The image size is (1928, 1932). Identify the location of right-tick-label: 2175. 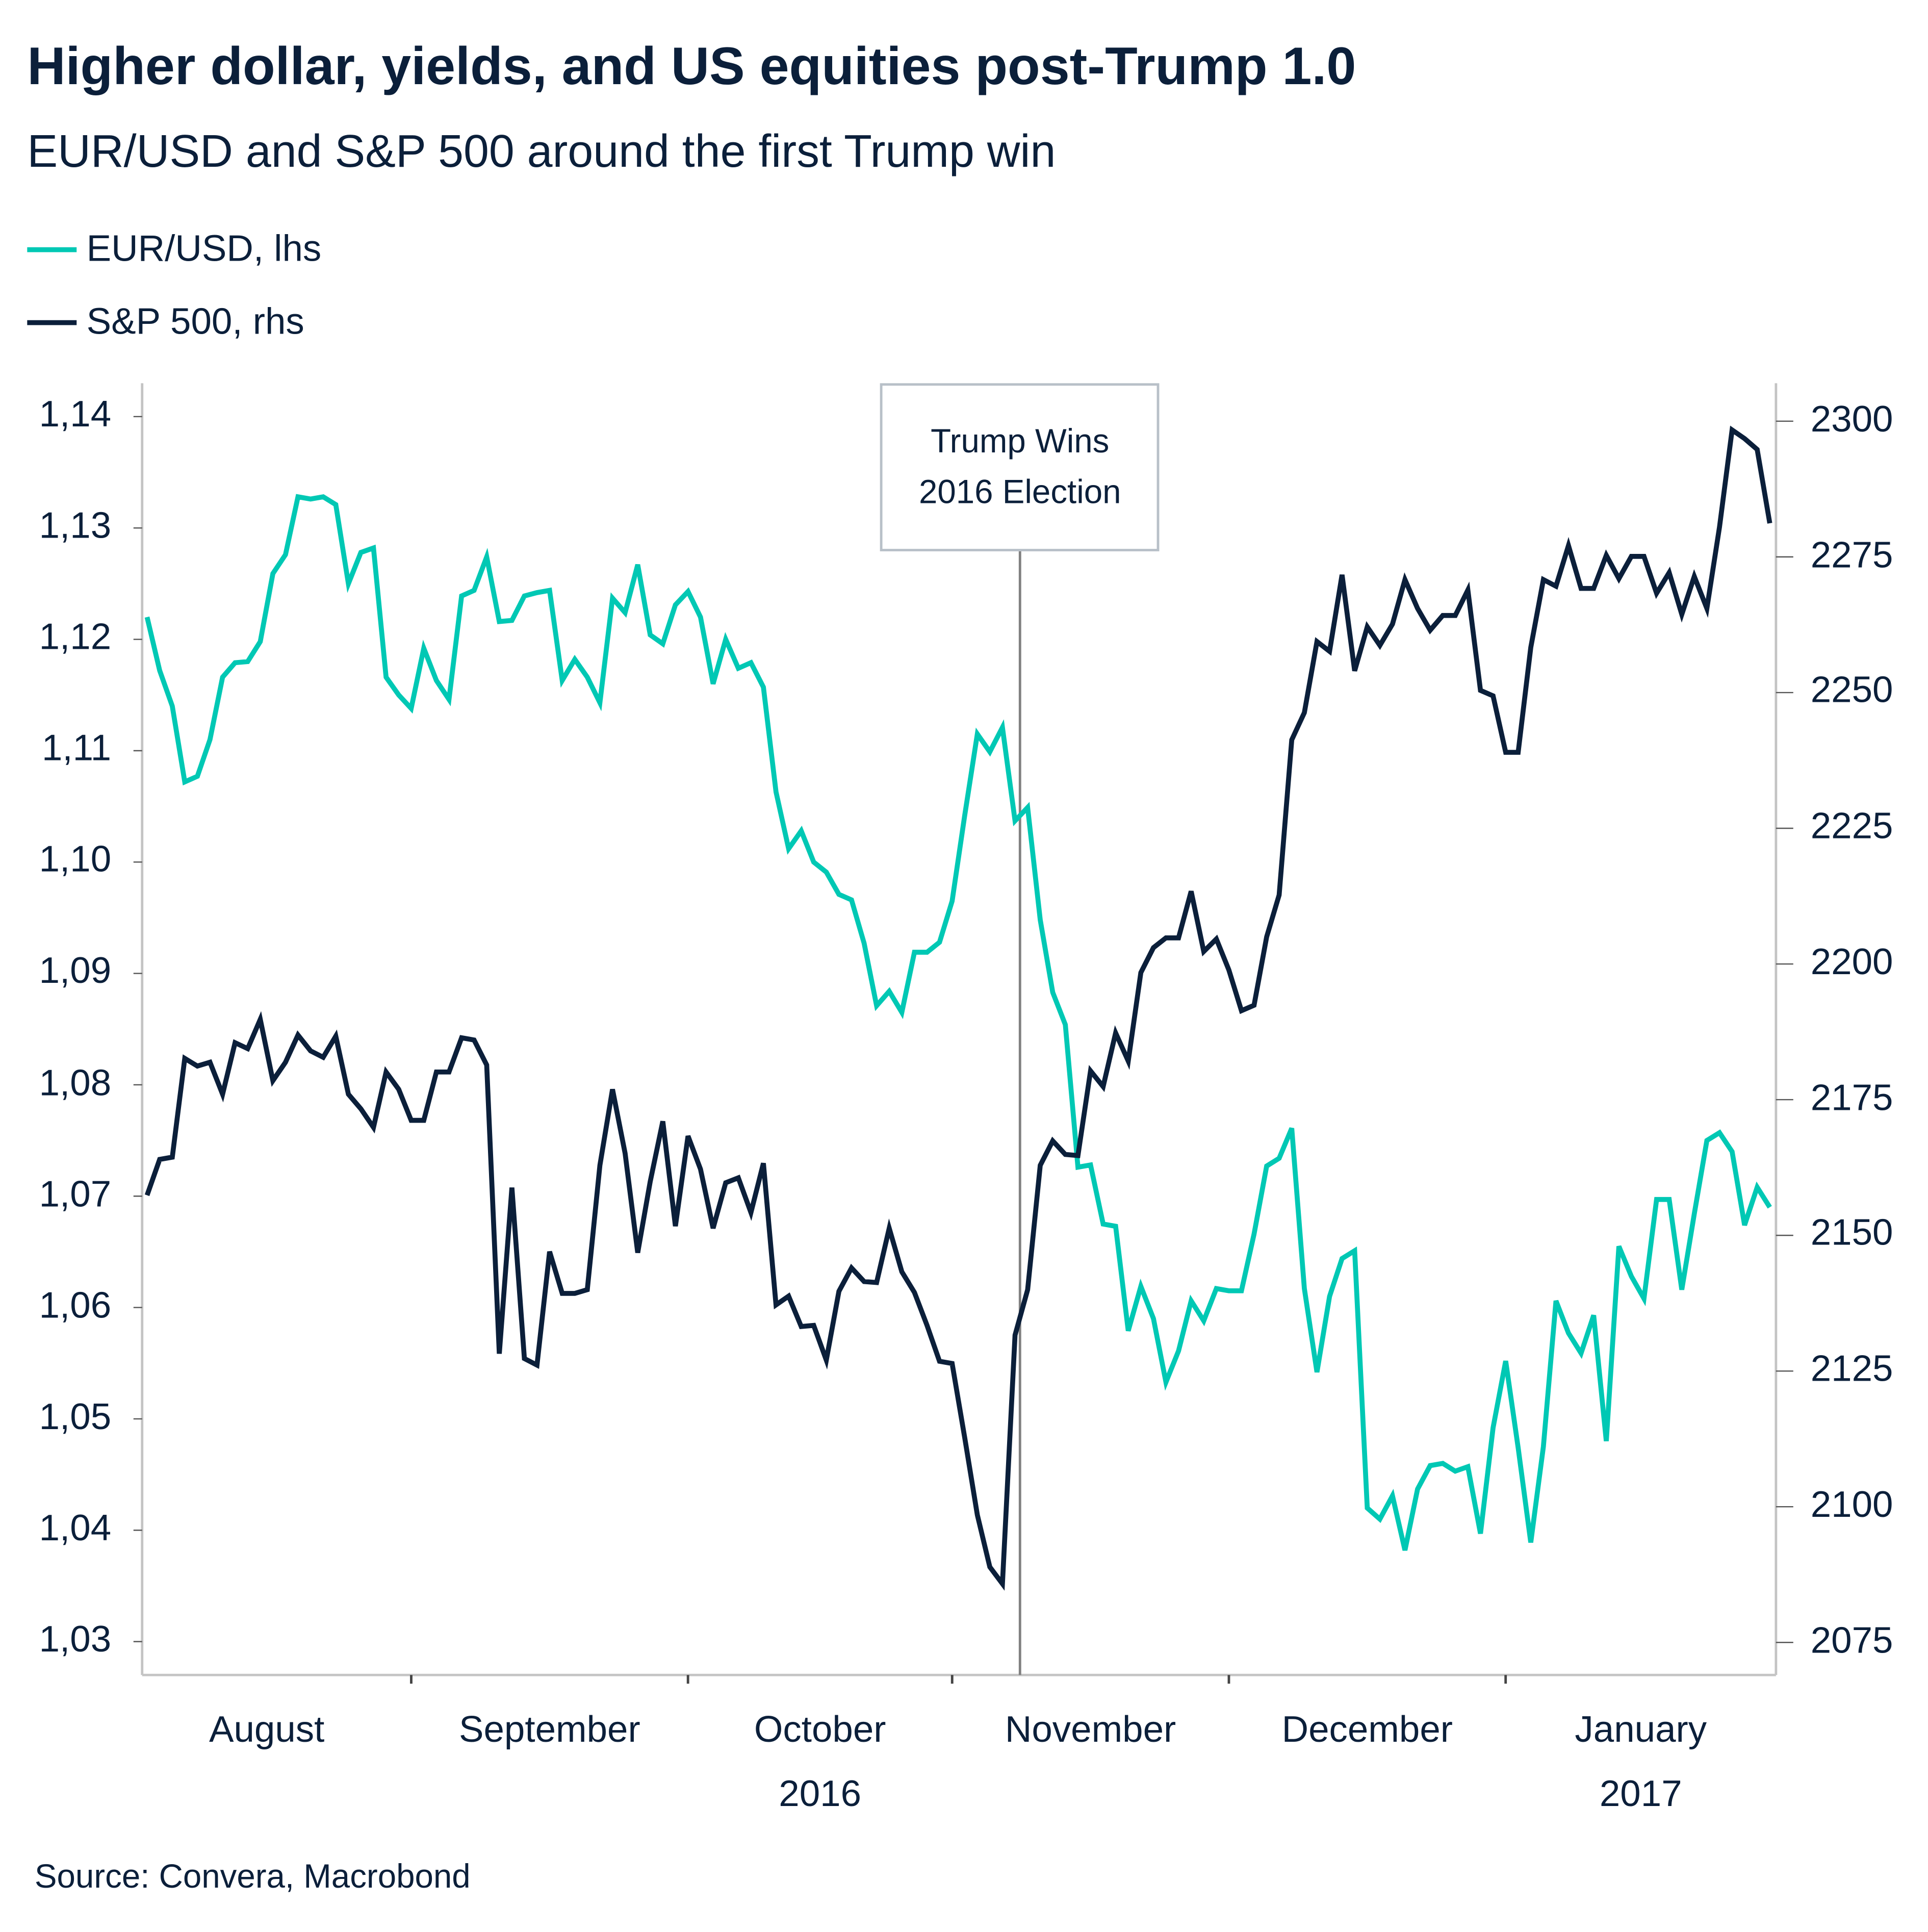
(1851, 1097).